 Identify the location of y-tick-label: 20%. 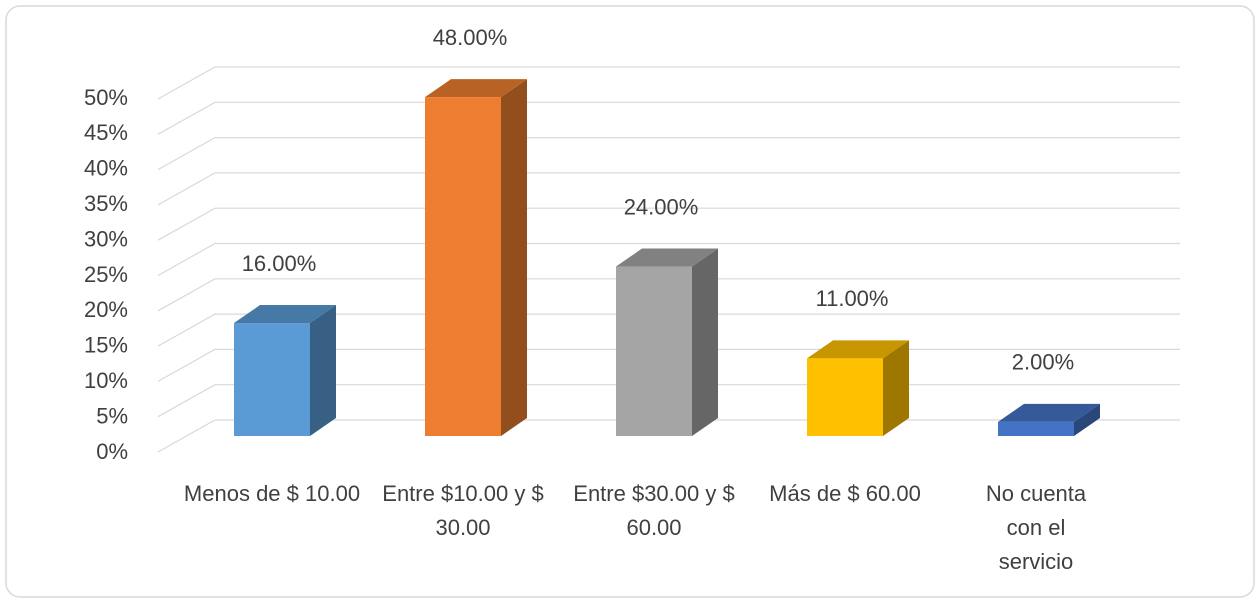
(106, 309).